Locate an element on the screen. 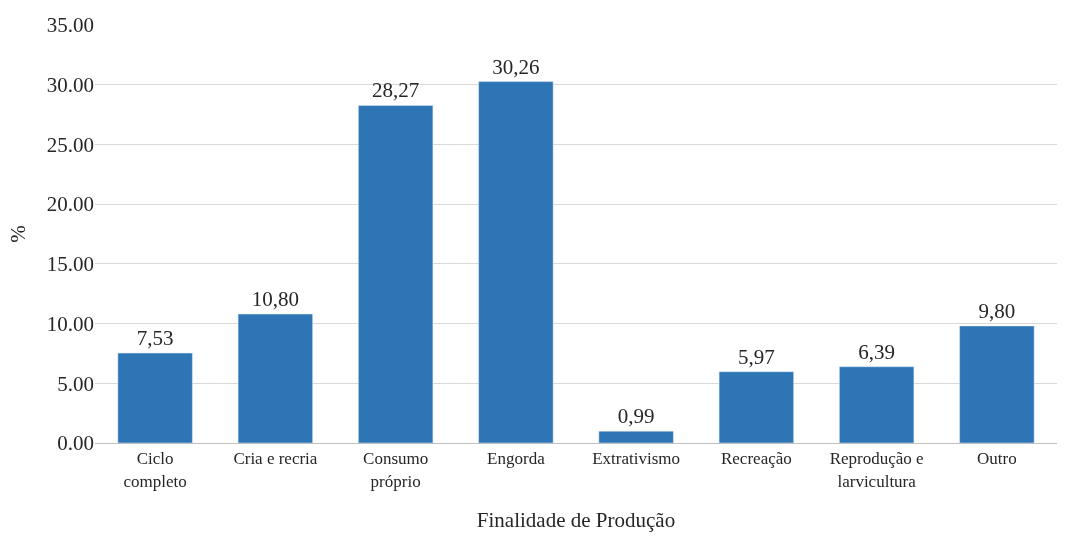 Image resolution: width=1065 pixels, height=553 pixels. data-label: 30,26 is located at coordinates (516, 66).